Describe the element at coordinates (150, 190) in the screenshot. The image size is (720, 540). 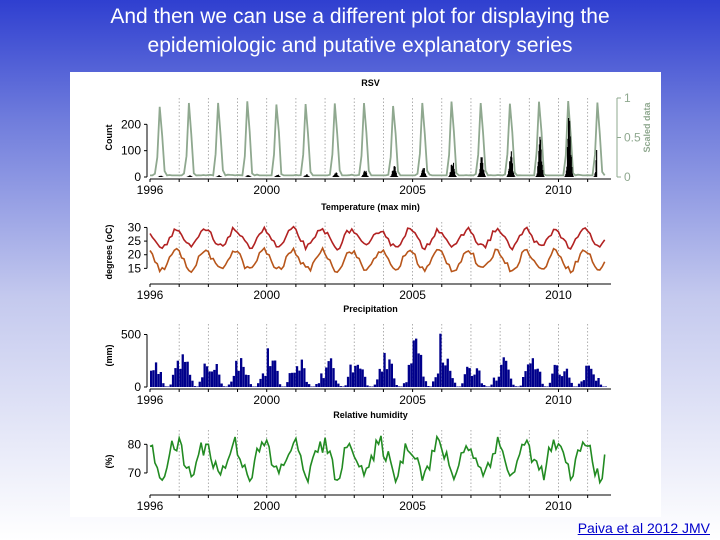
I see `x-tick-label: 1996` at that location.